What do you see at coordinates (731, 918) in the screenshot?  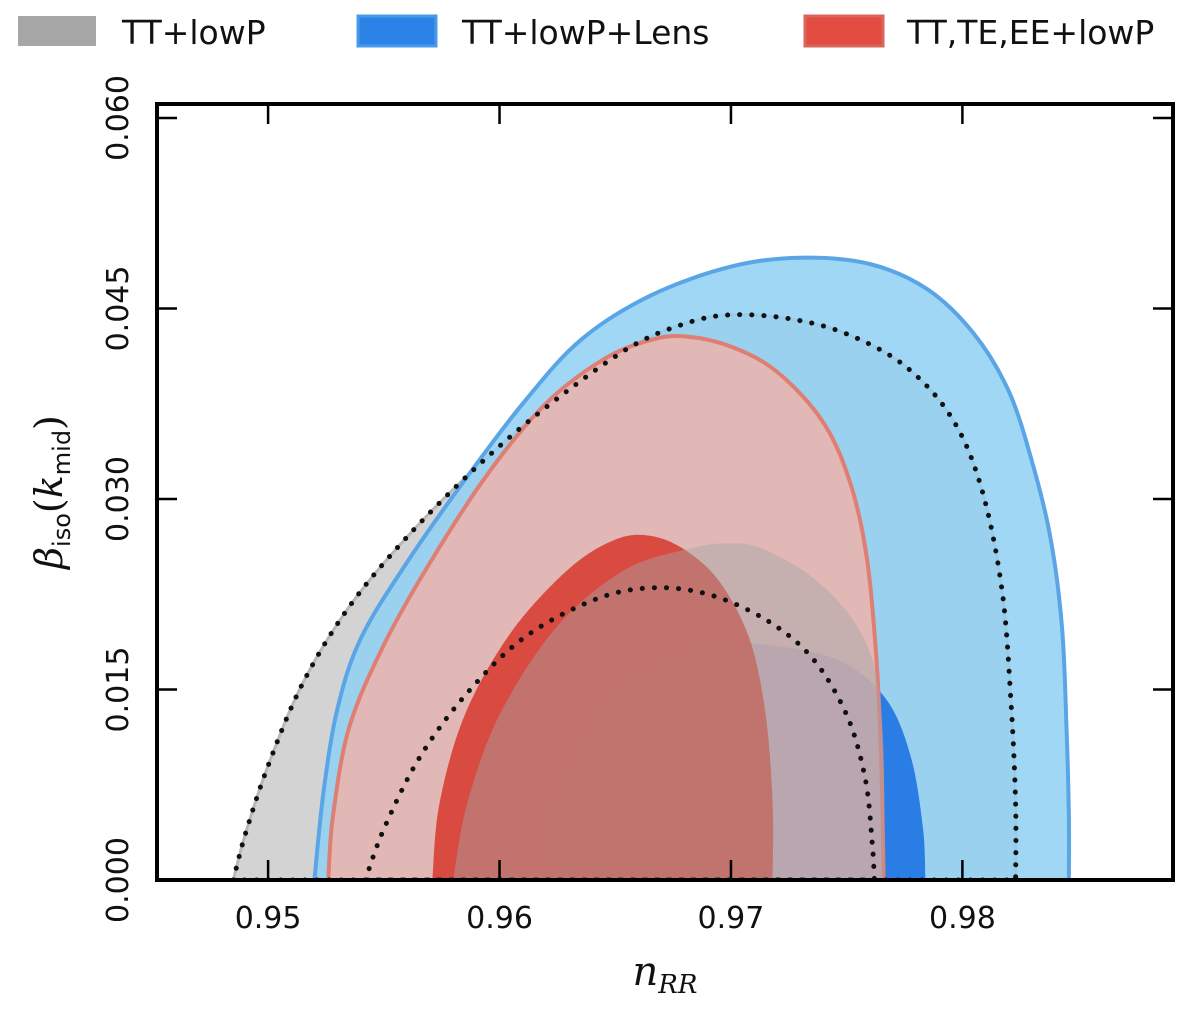 I see `x-tick-label: 0.97` at bounding box center [731, 918].